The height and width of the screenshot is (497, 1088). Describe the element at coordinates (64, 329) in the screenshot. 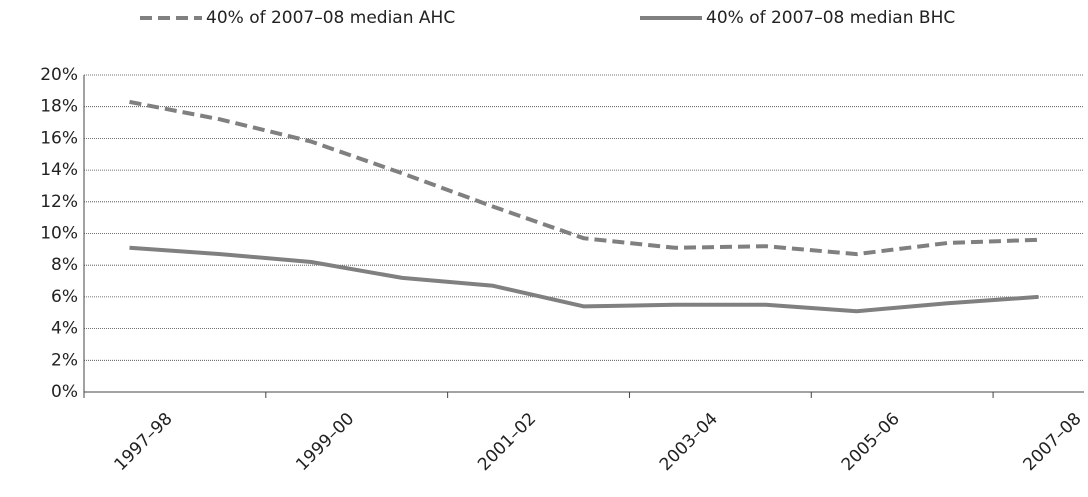

I see `y-tick-label: 4%` at that location.